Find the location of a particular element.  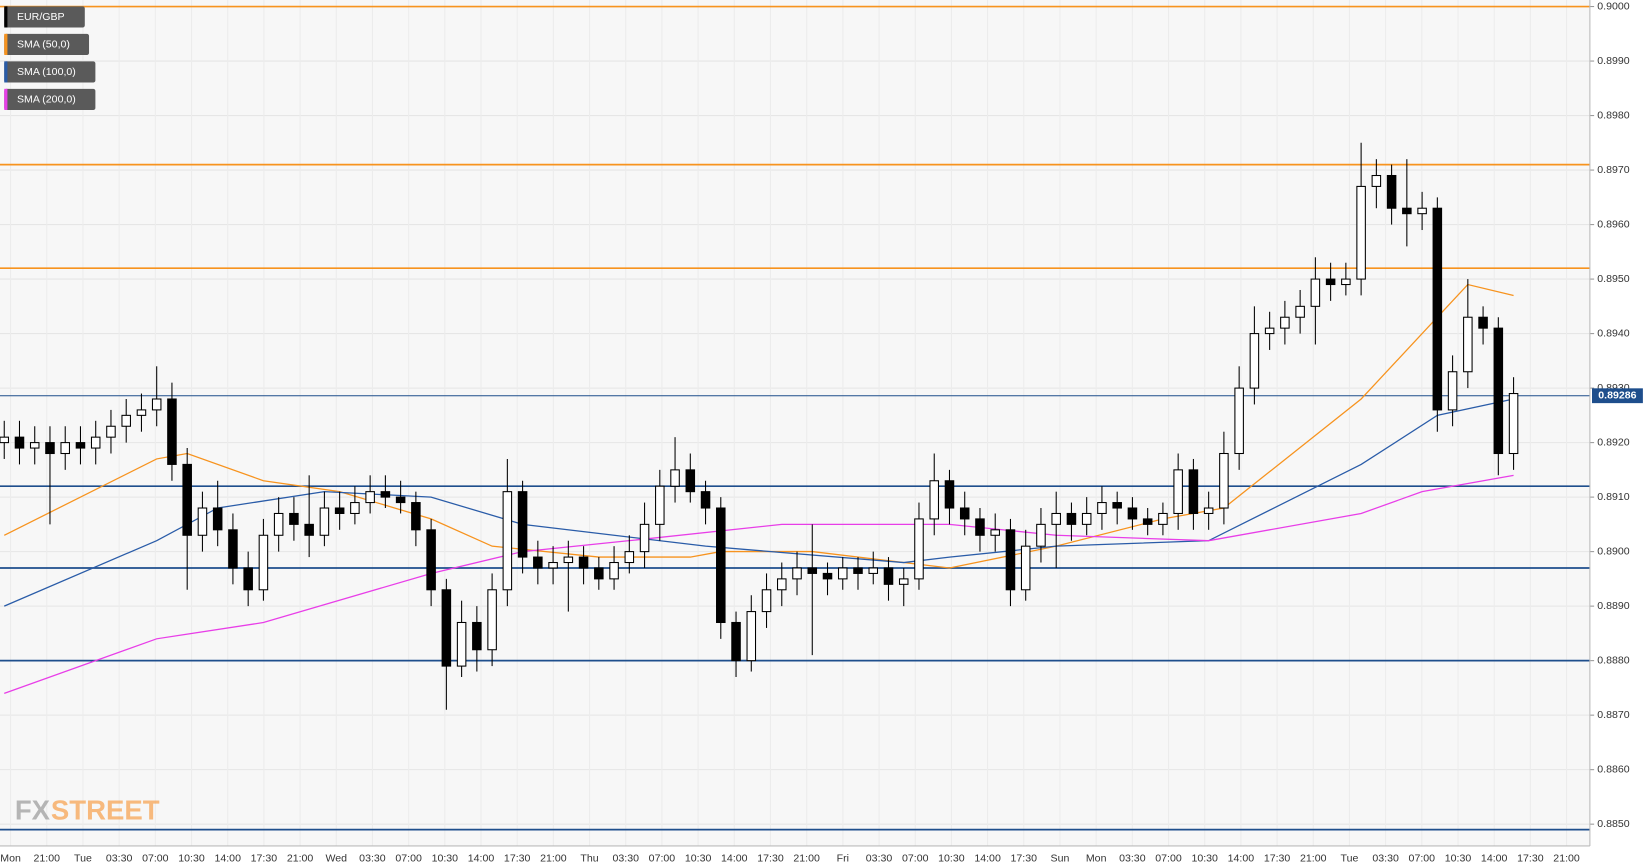

y-tick-label: 0.8960 is located at coordinates (1613, 224).